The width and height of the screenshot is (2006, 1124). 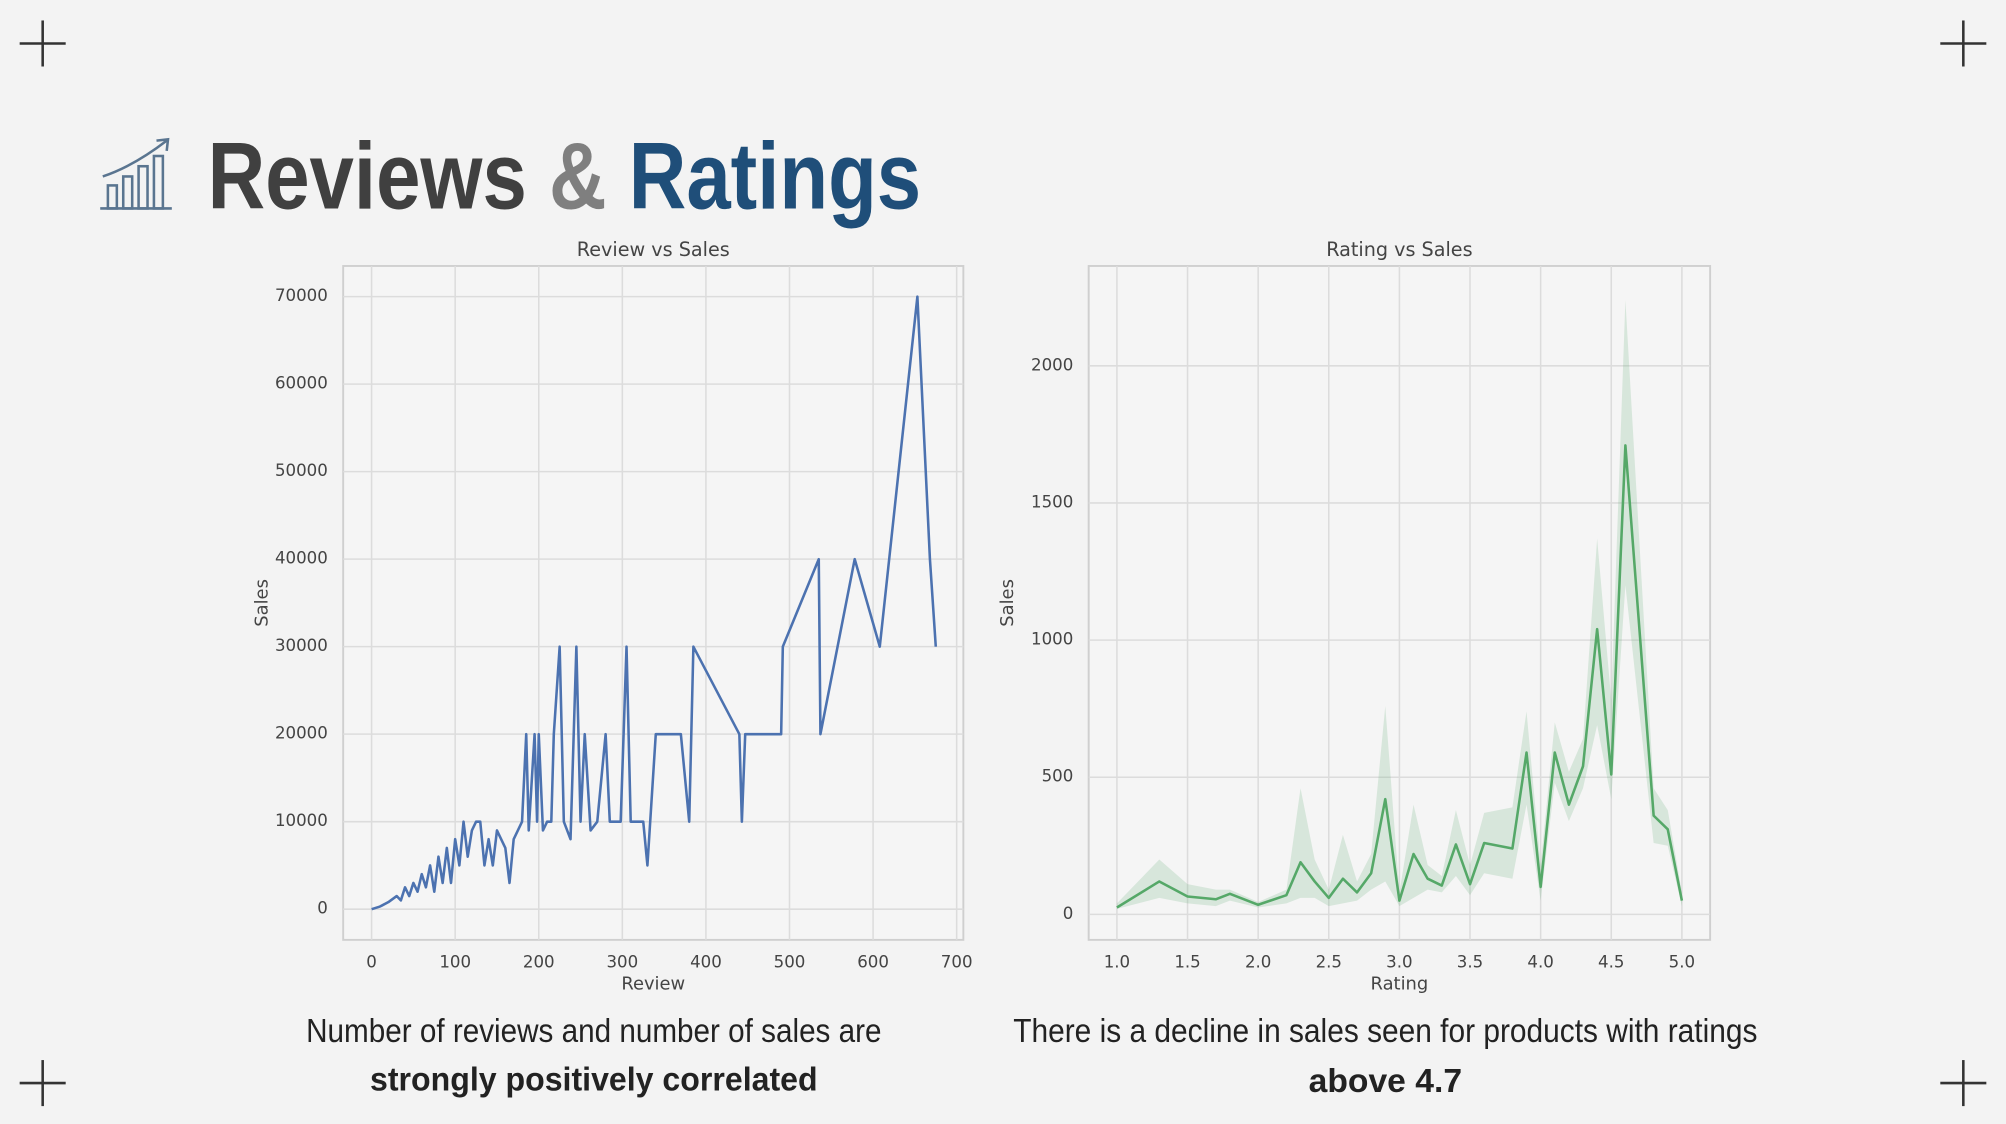 What do you see at coordinates (653, 249) in the screenshot?
I see `chart-title: Review vs Sales` at bounding box center [653, 249].